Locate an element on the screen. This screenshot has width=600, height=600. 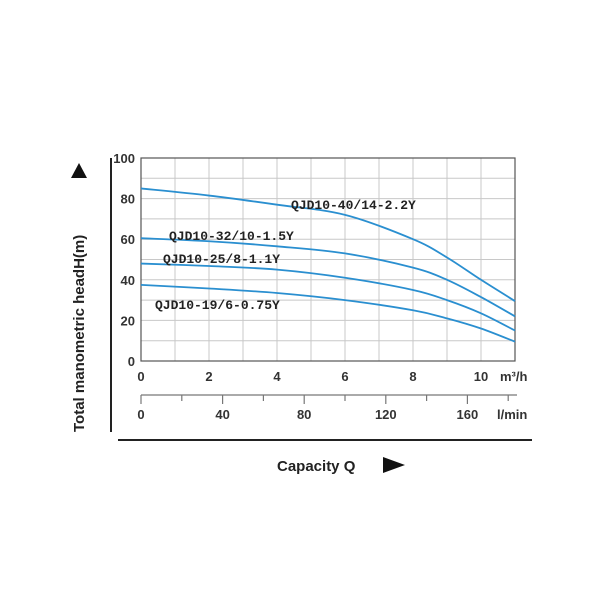
x-axis-arrow-icon is located at coordinates (394, 465).